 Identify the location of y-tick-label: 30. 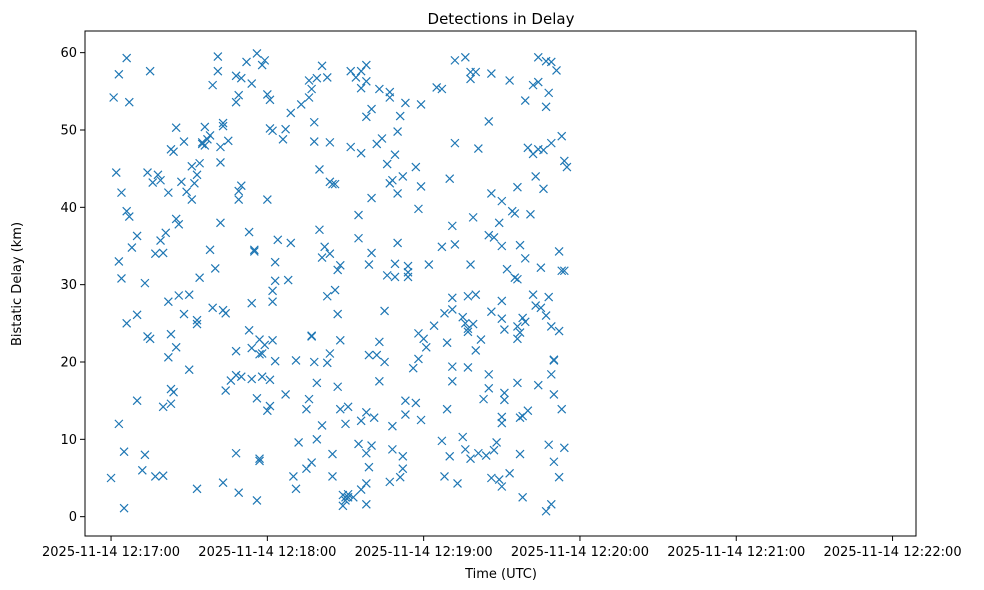
(68, 285).